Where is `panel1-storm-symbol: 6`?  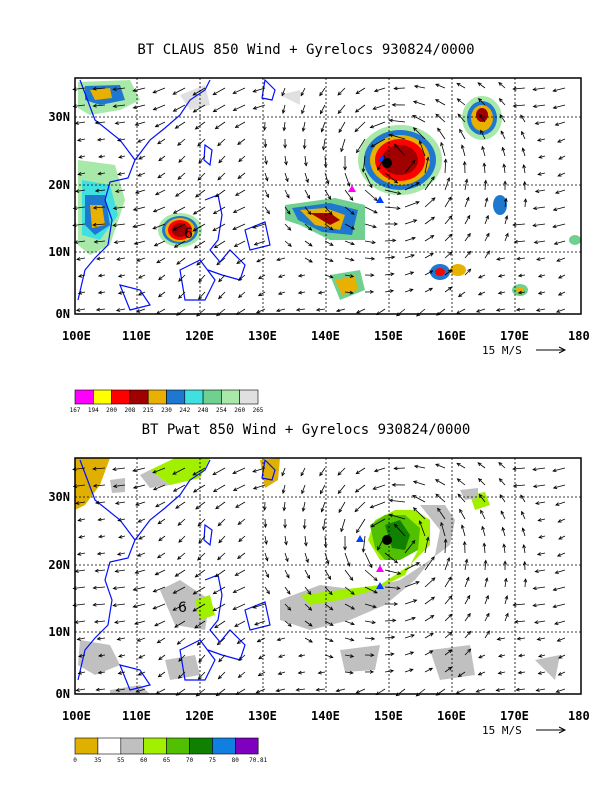
panel1-storm-symbol: 6 is located at coordinates (188, 234).